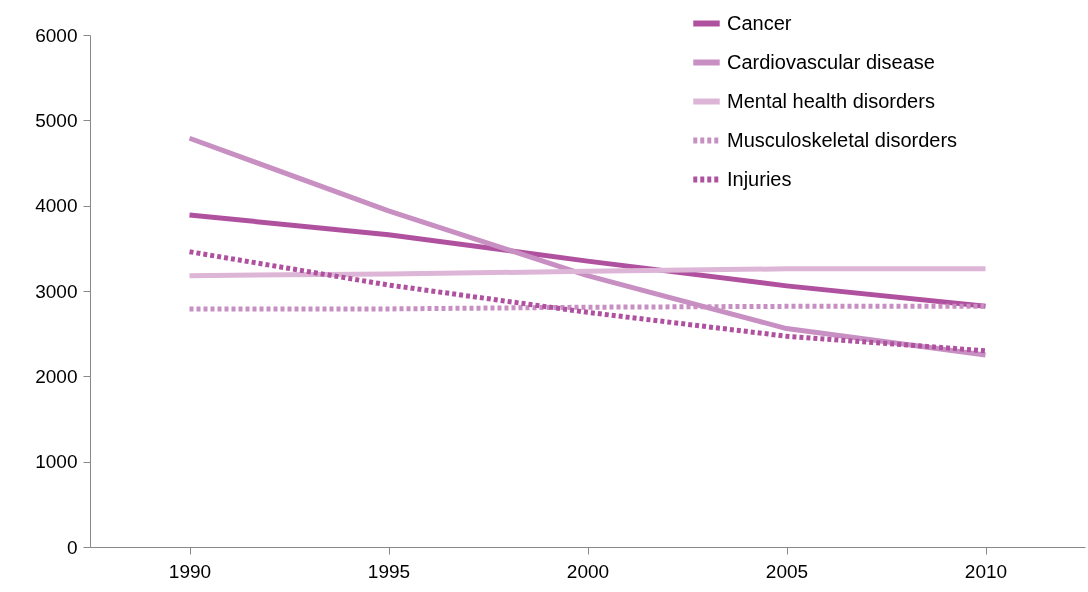  I want to click on x-tick-label: 2010, so click(986, 571).